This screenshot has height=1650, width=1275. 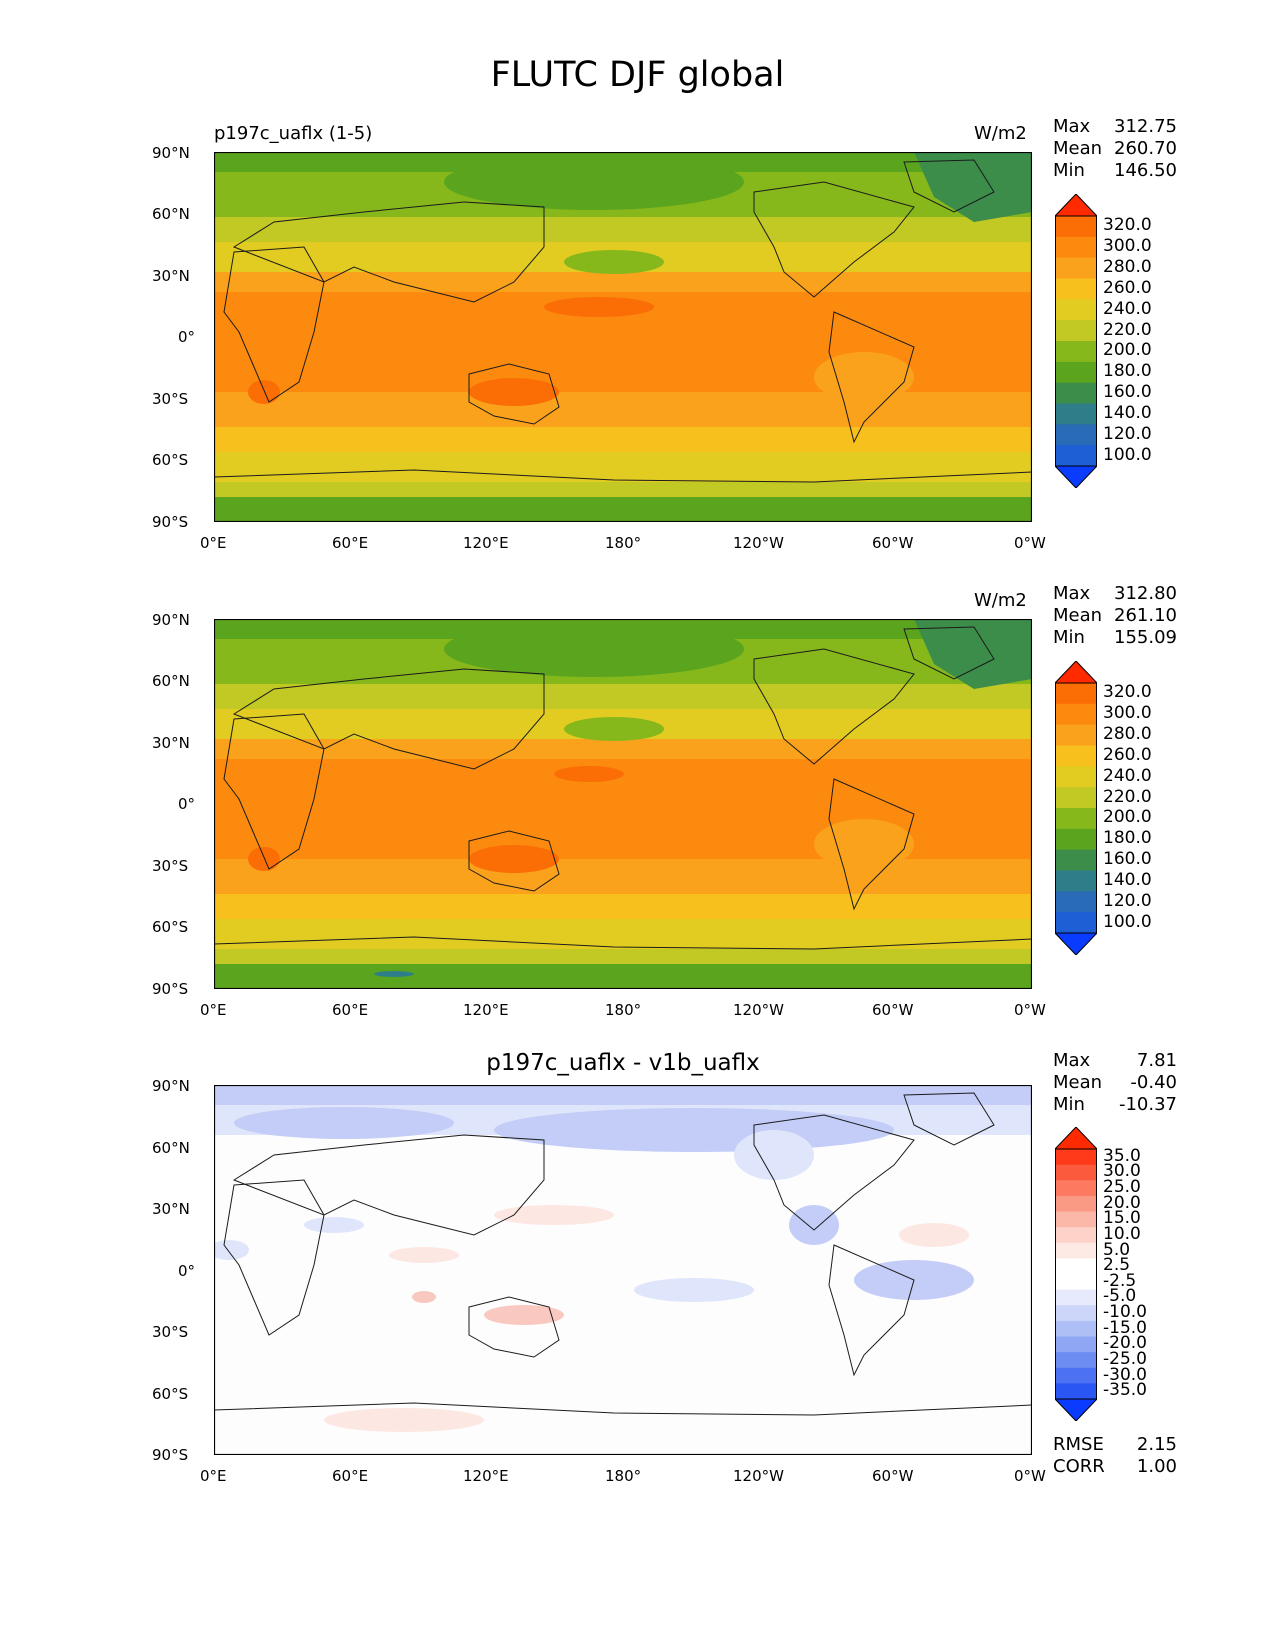 I want to click on panel-3-xtick-0E: 0°E, so click(x=213, y=1476).